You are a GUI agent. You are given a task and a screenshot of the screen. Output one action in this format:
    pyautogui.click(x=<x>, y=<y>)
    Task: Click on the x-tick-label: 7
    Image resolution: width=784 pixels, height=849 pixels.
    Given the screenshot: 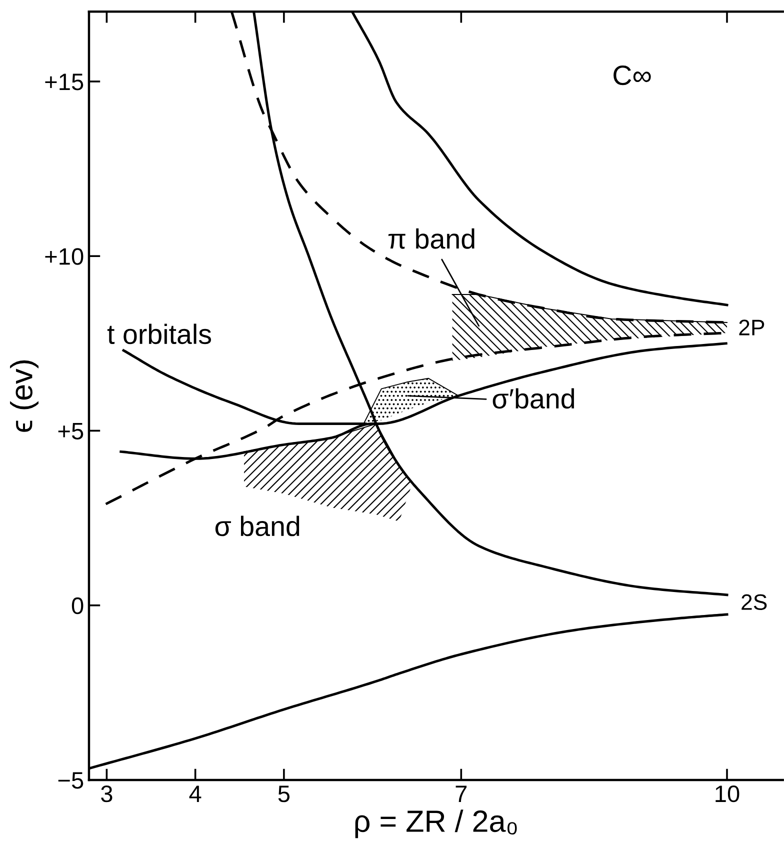 What is the action you would take?
    pyautogui.click(x=461, y=794)
    